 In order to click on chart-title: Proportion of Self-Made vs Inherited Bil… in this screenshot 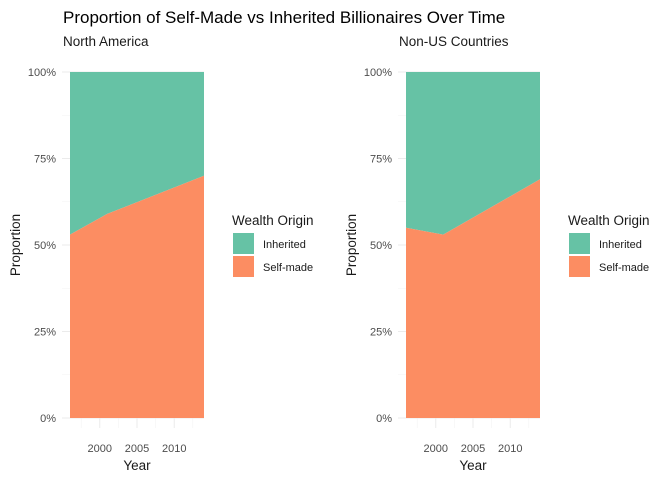, I will do `click(284, 17)`.